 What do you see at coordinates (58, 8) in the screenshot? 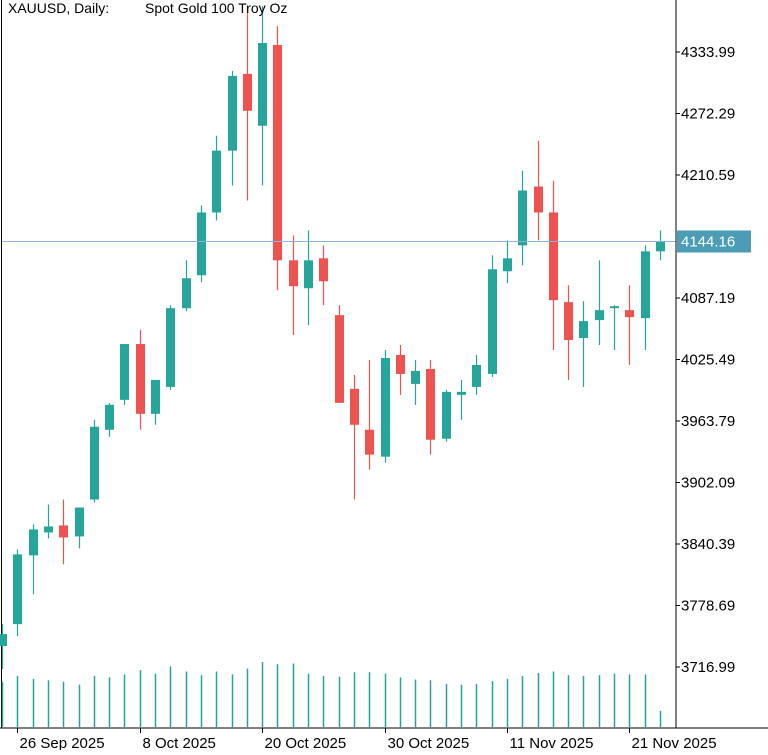
I see `symbol-timeframe-label: XAUUSD, Daily:` at bounding box center [58, 8].